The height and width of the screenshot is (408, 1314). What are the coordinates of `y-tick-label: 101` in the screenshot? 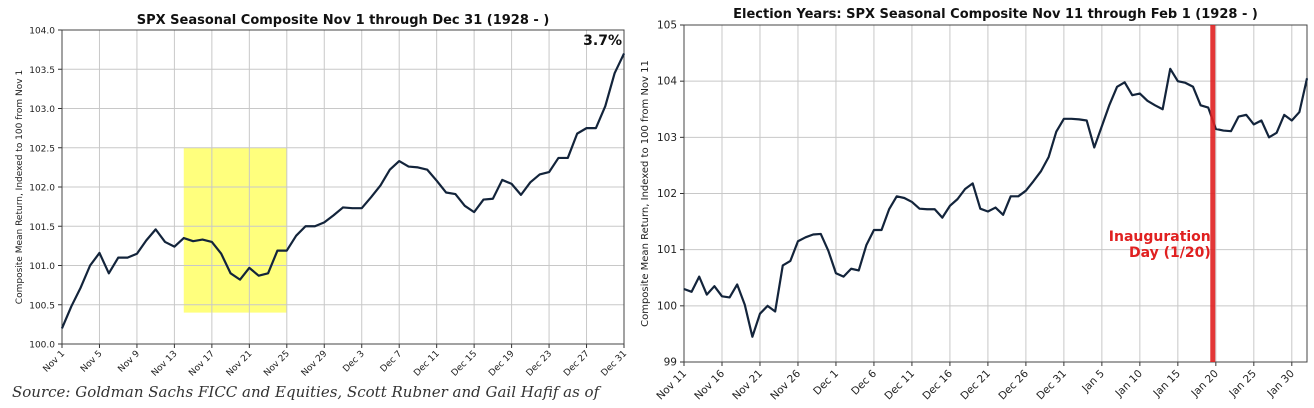 It's located at (667, 250).